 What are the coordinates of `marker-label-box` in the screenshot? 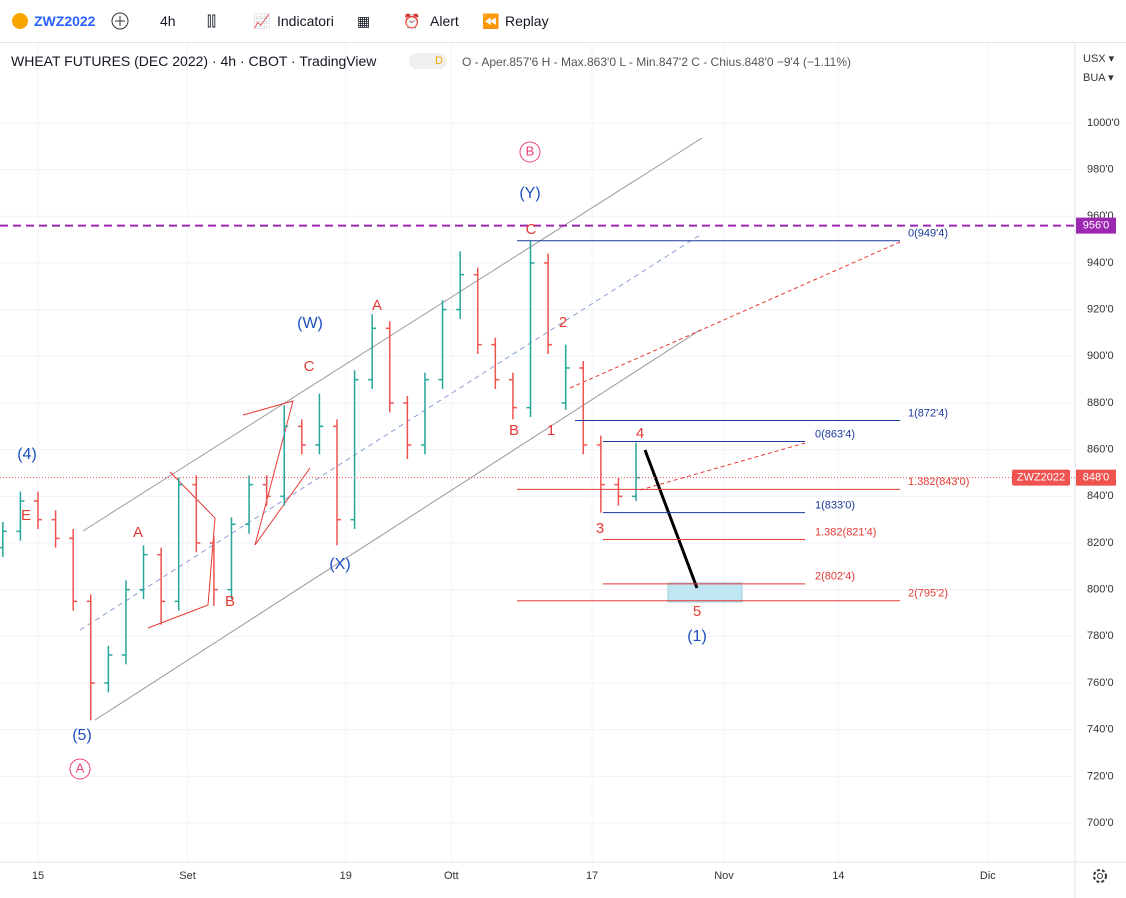 It's located at (1096, 225).